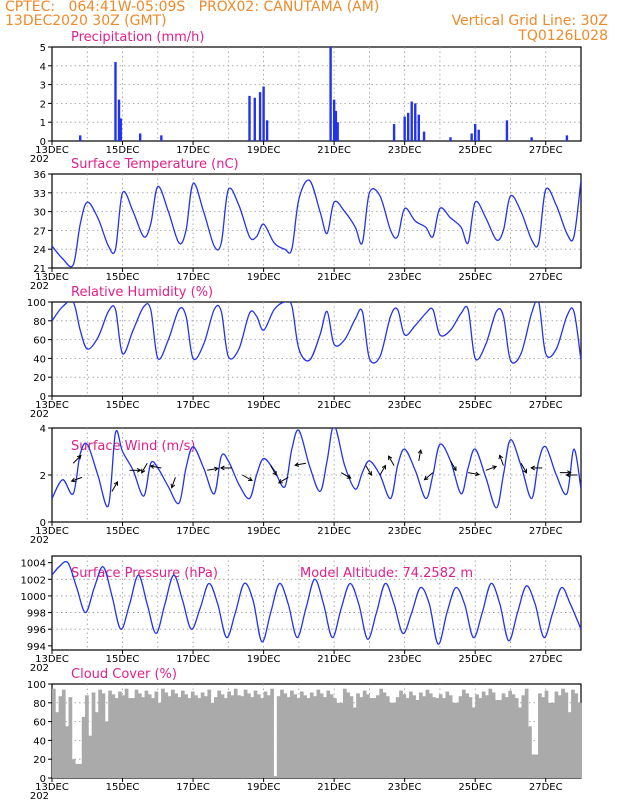 The height and width of the screenshot is (800, 618). What do you see at coordinates (52, 150) in the screenshot?
I see `panel-1-xtick-label: 13DEC` at bounding box center [52, 150].